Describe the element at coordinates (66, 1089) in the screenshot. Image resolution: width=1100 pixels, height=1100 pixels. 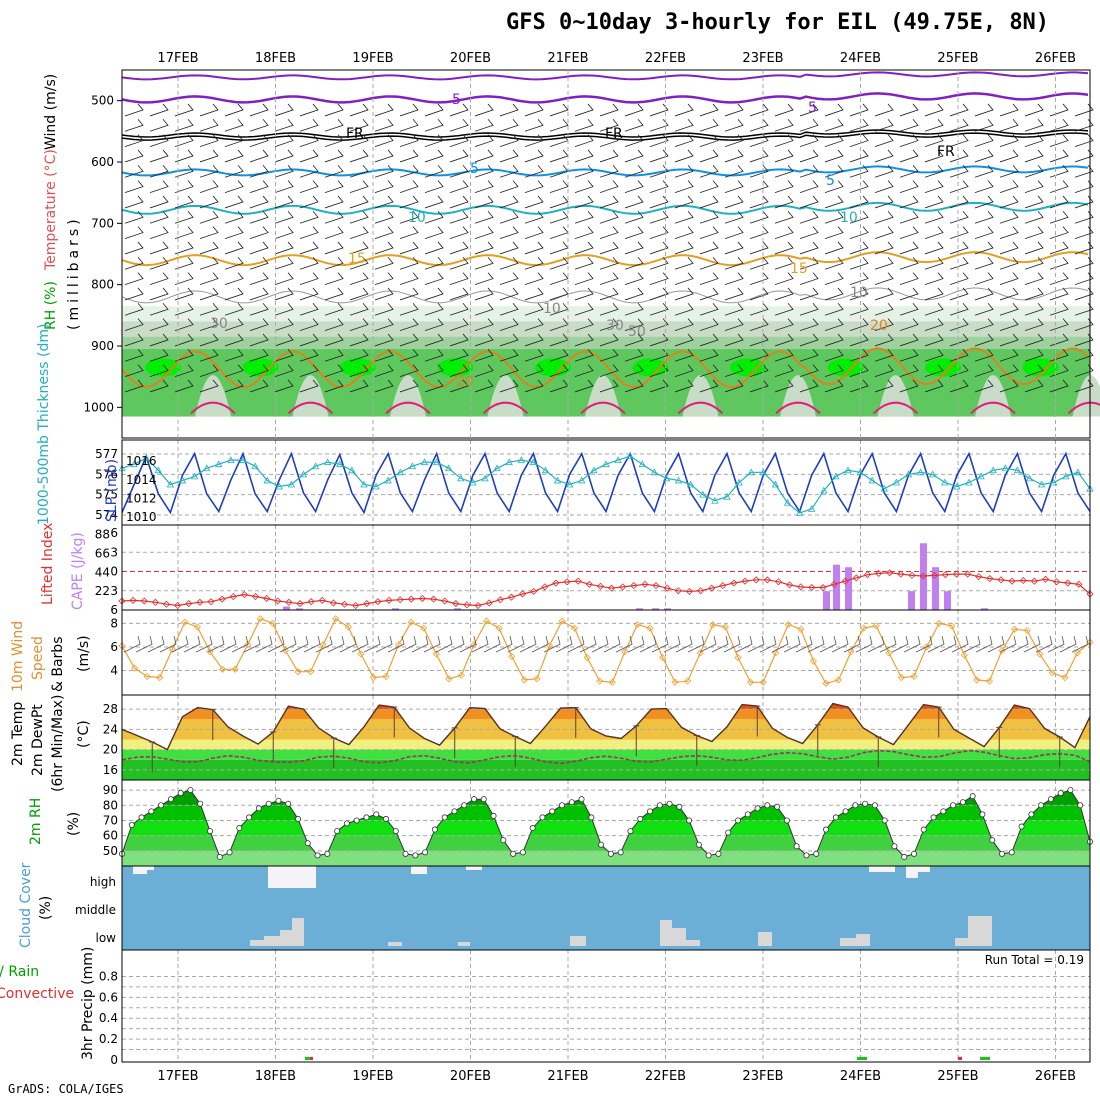
I see `credit-text: GrADS: COLA/IGES` at that location.